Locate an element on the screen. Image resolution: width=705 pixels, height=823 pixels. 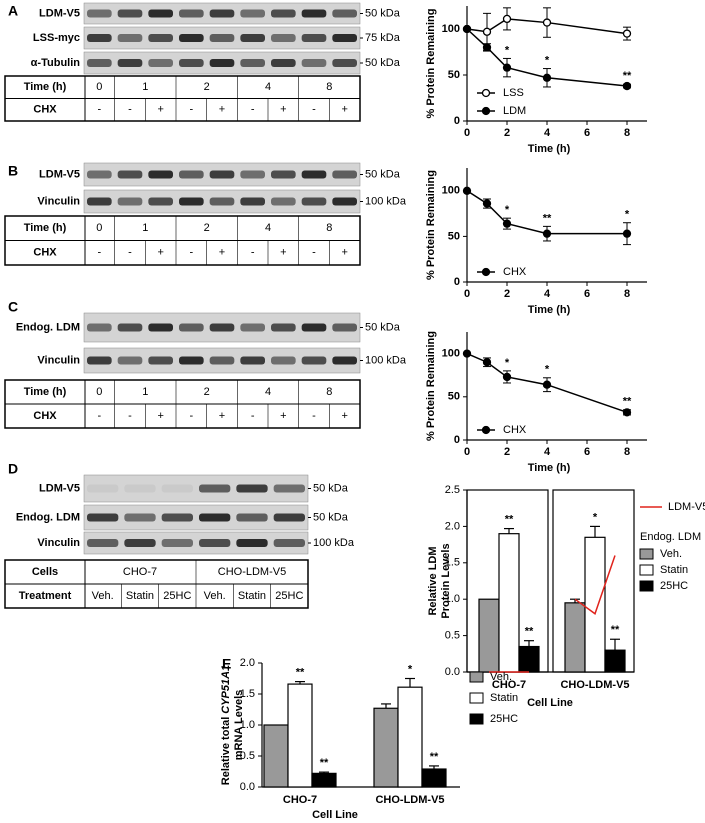
blot-row-label: Vinculin is located at coordinates (58, 543).